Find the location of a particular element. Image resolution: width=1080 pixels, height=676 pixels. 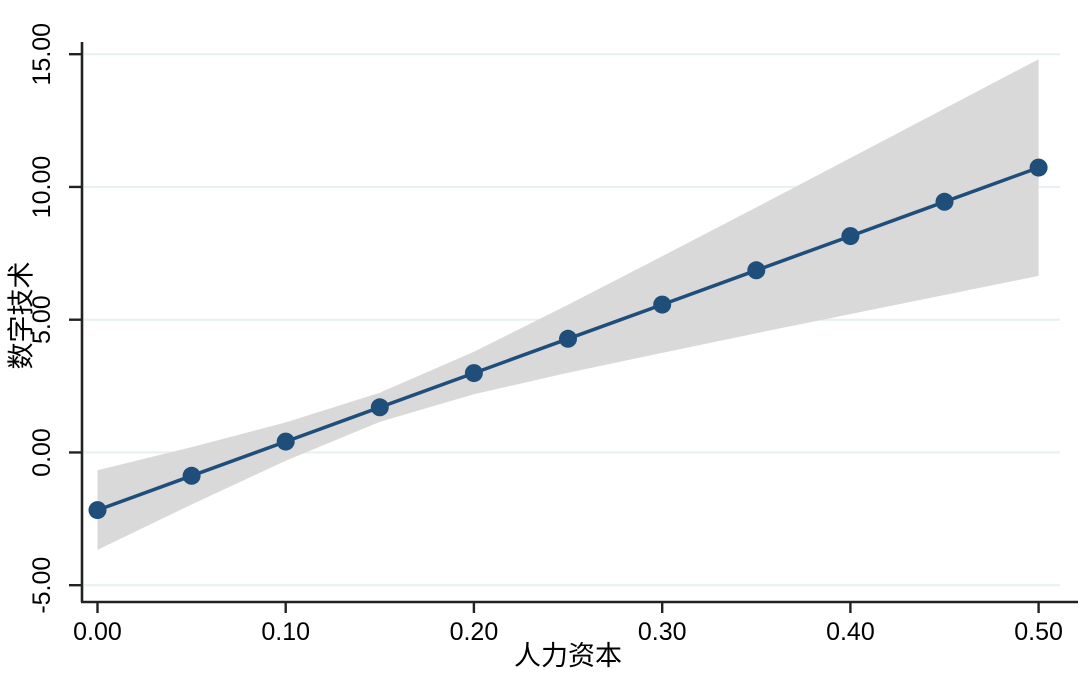

y-tick-label: -5.00 is located at coordinates (42, 585).